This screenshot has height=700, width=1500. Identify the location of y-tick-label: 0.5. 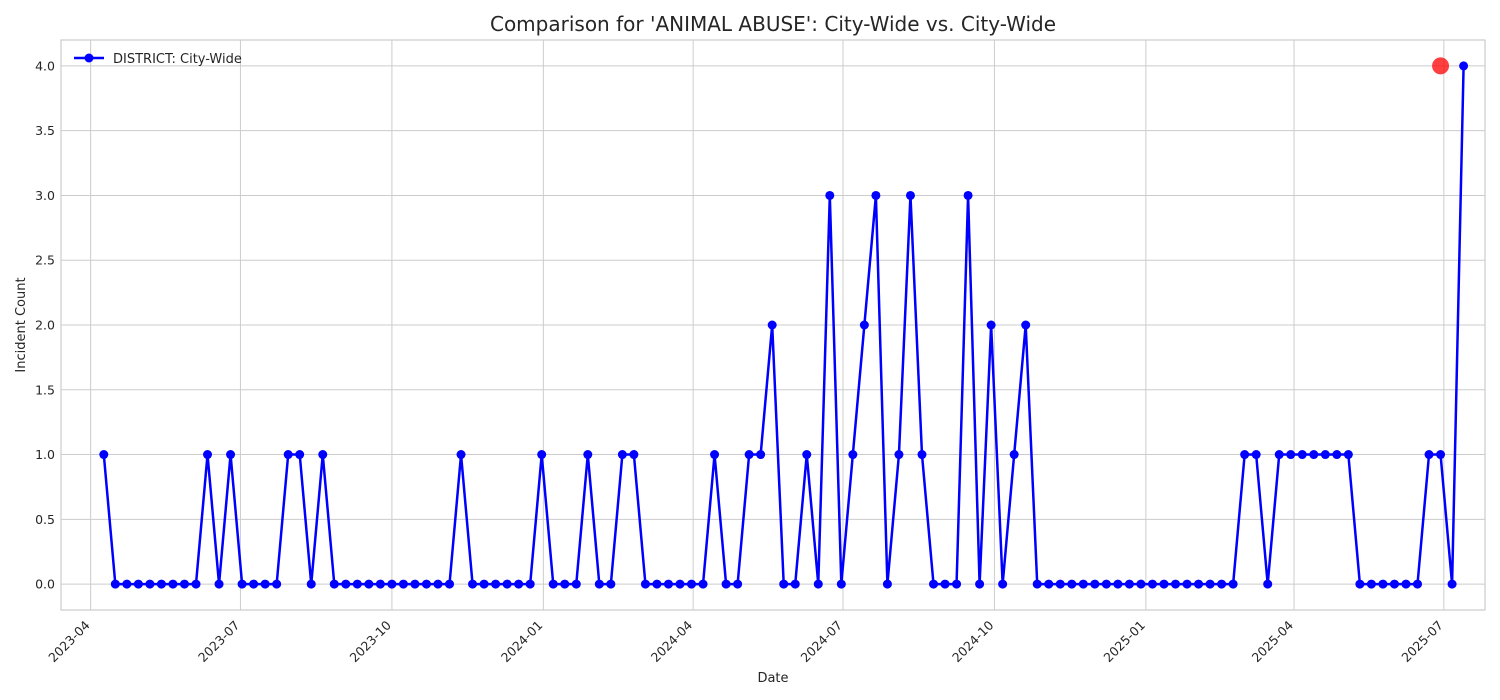
(45, 519).